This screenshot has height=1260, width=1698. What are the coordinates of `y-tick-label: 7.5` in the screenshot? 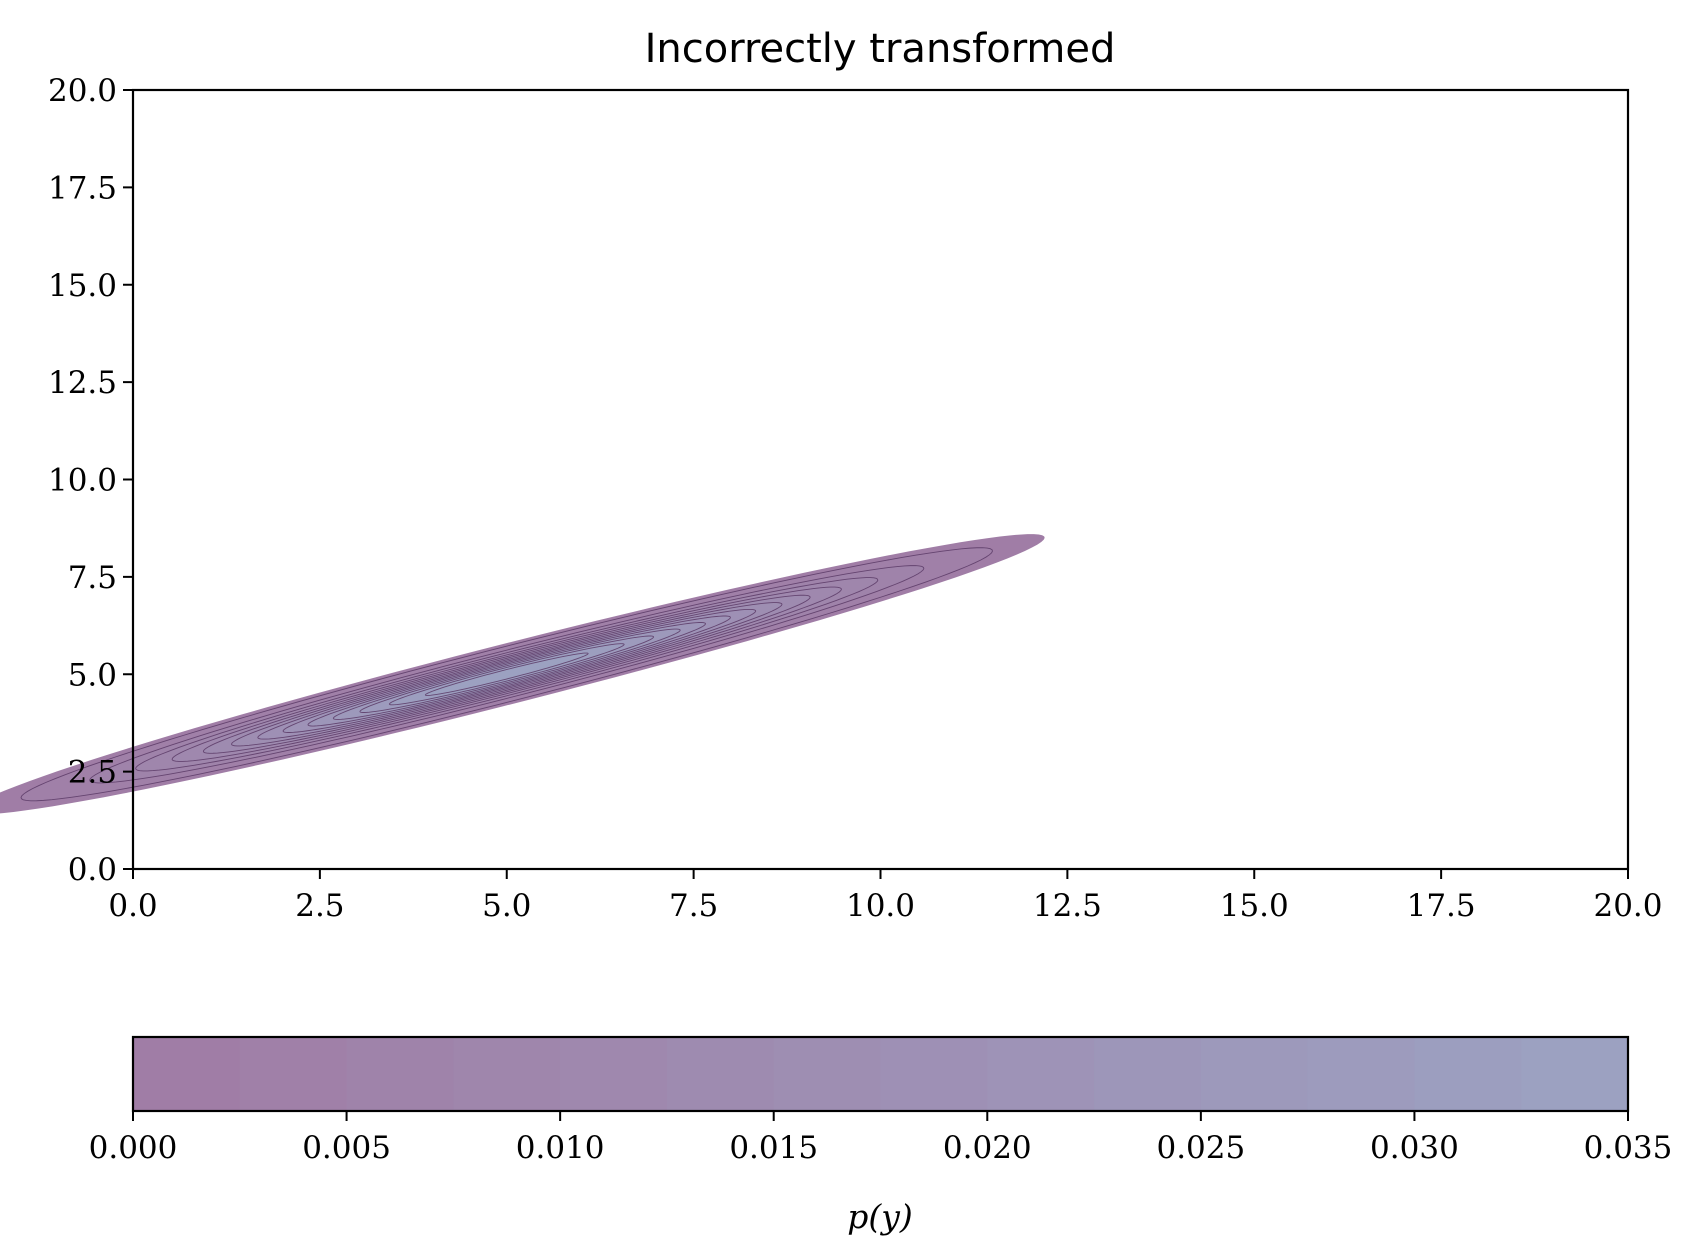 It's located at (92, 578).